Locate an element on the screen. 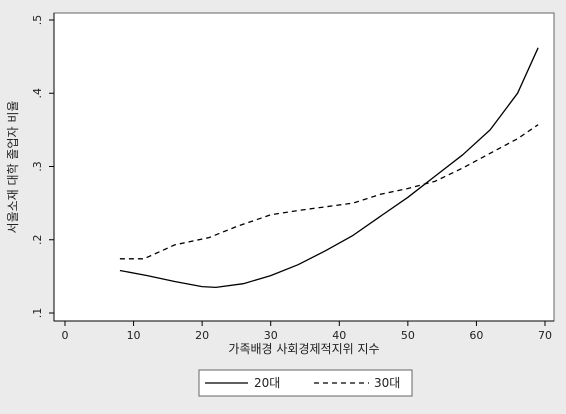  x-tick-label: 10 is located at coordinates (134, 335).